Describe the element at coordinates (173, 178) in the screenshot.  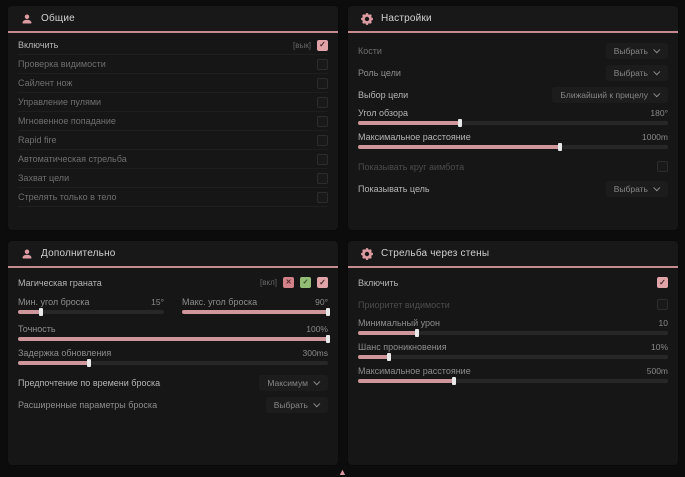
I see `toggle-row-target-lock: Захват цели` at that location.